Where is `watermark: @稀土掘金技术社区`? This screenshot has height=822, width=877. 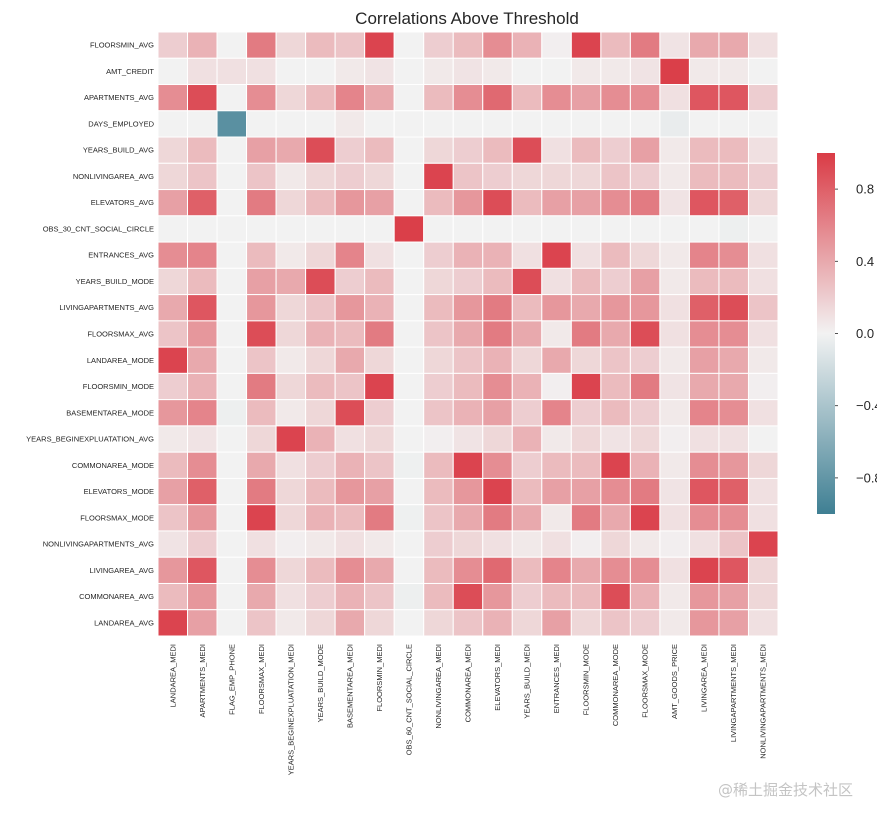
watermark: @稀土掘金技术社区 is located at coordinates (785, 790).